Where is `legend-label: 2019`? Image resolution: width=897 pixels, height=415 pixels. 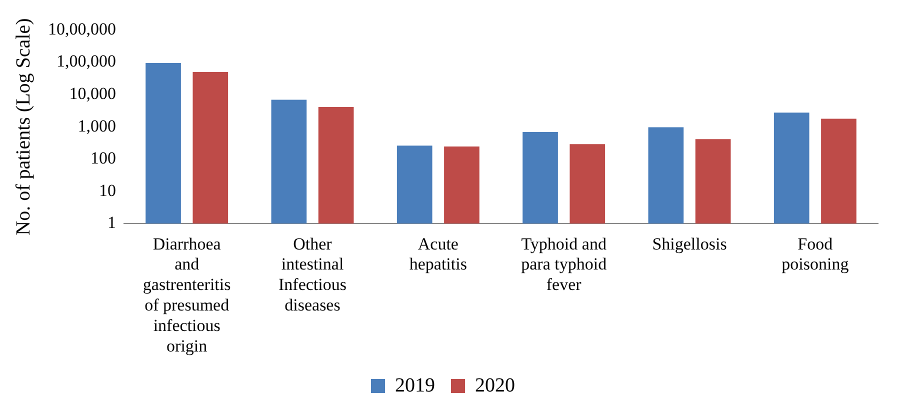
legend-label: 2019 is located at coordinates (415, 385).